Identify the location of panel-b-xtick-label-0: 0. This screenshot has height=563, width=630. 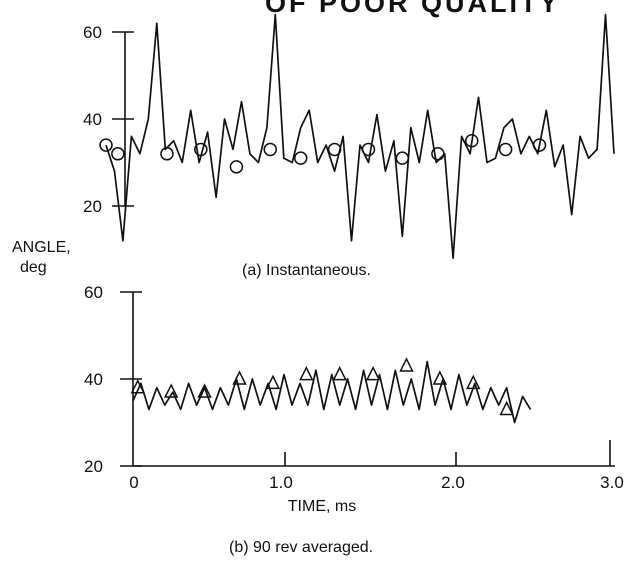
(133, 482).